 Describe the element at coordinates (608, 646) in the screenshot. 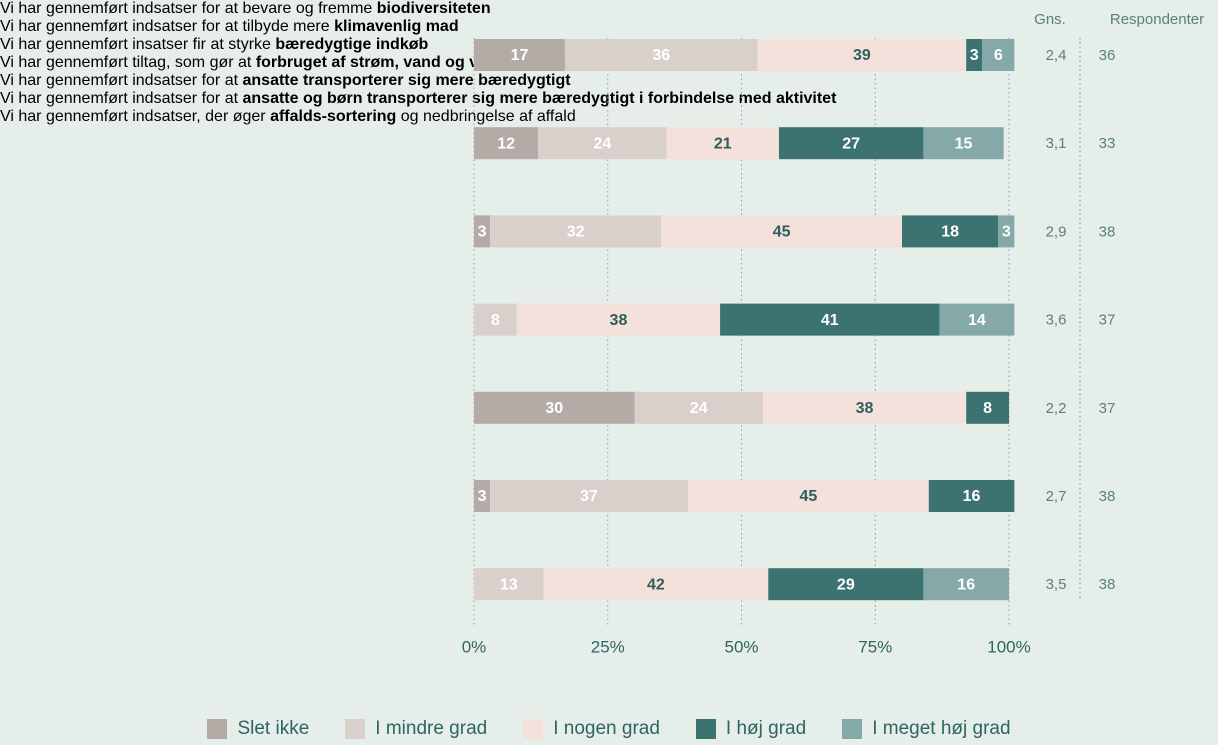

I see `x-tick-label: 25%` at that location.